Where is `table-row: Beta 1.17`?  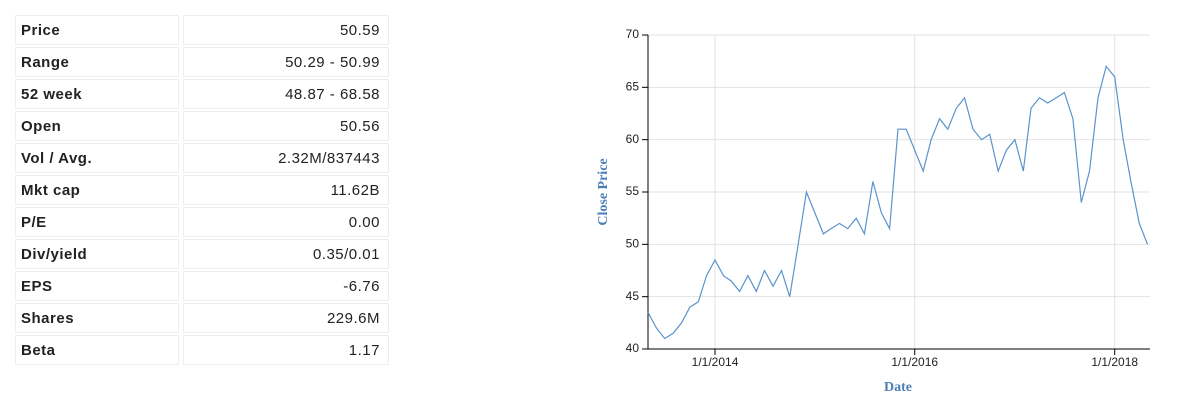 table-row: Beta 1.17 is located at coordinates (202, 350).